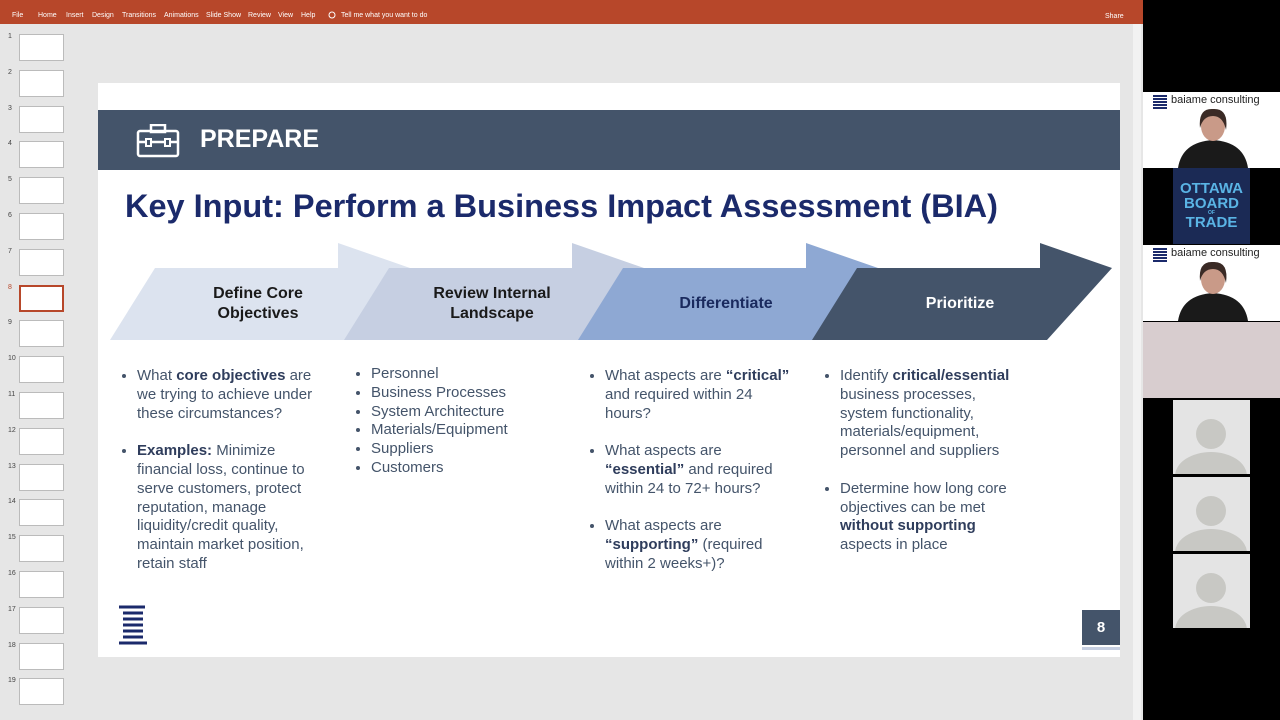  What do you see at coordinates (231, 375) in the screenshot?
I see `bold-text: core objectives` at bounding box center [231, 375].